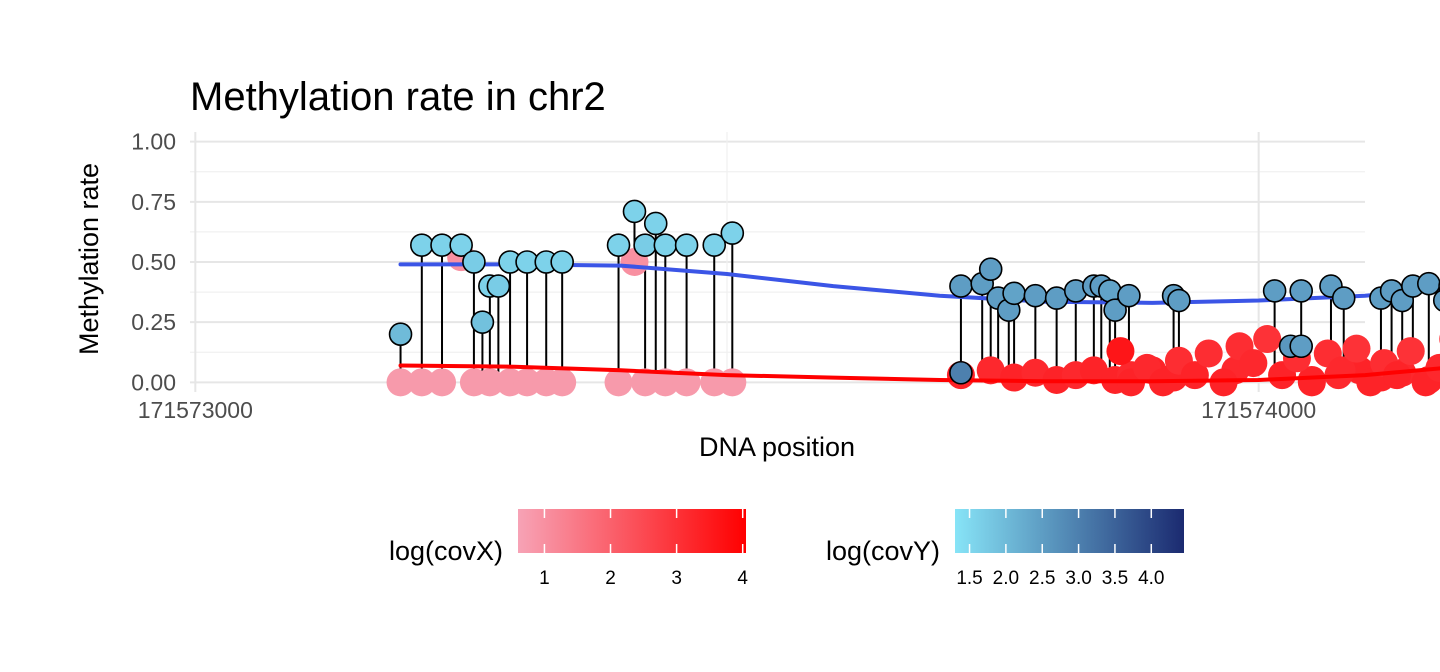 This screenshot has height=672, width=1440. Describe the element at coordinates (786, 549) in the screenshot. I see `legend: log(covX) 1 2 3 4 log(covY) 1.5 2.0 2.5 3.0 3.5 4.0` at that location.